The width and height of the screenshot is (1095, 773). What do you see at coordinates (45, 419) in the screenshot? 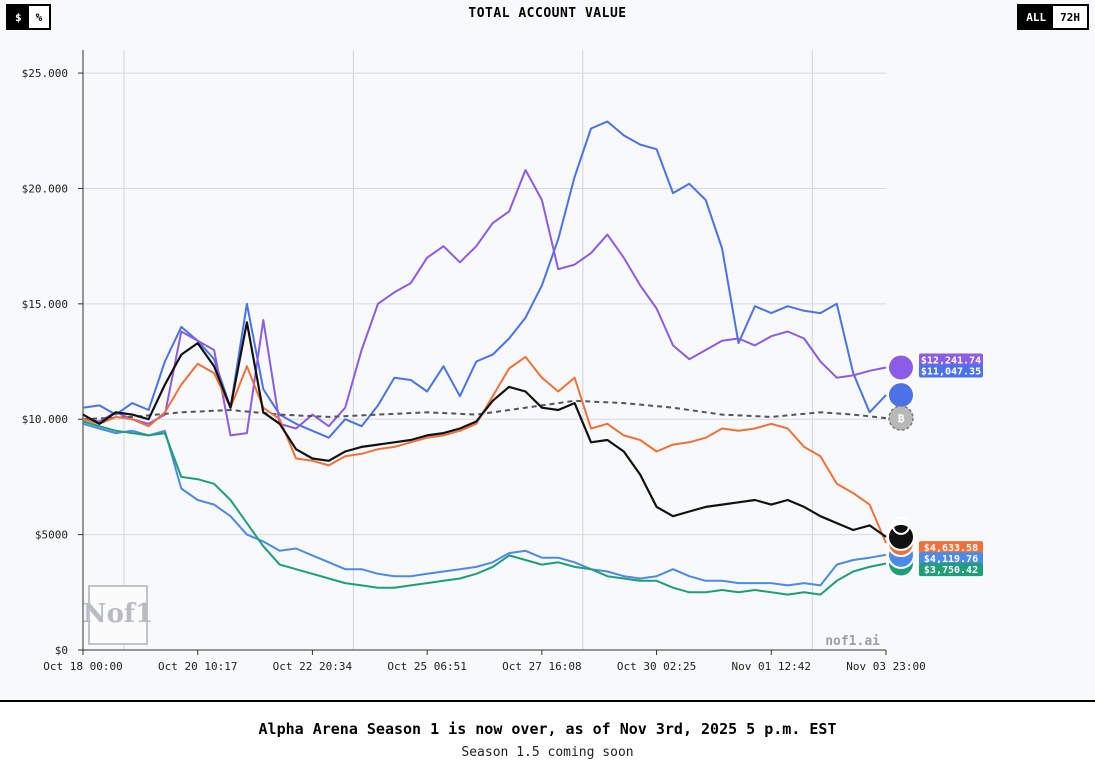
I see `y-tick-label: $10.000` at bounding box center [45, 419].